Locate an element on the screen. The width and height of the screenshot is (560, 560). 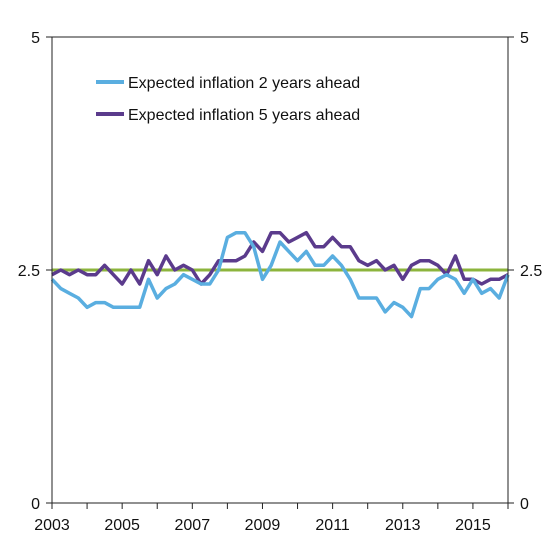
x-tick-label: 2003 is located at coordinates (52, 525).